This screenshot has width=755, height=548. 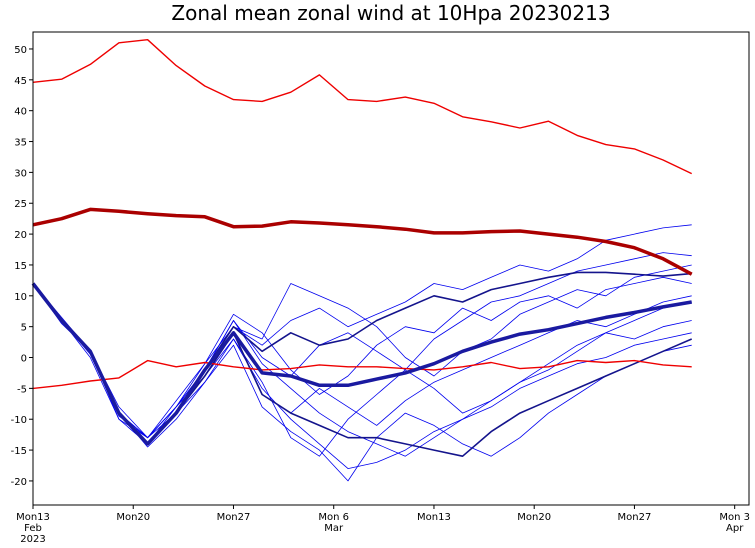 What do you see at coordinates (24, 359) in the screenshot?
I see `y-tick-label: 0` at bounding box center [24, 359].